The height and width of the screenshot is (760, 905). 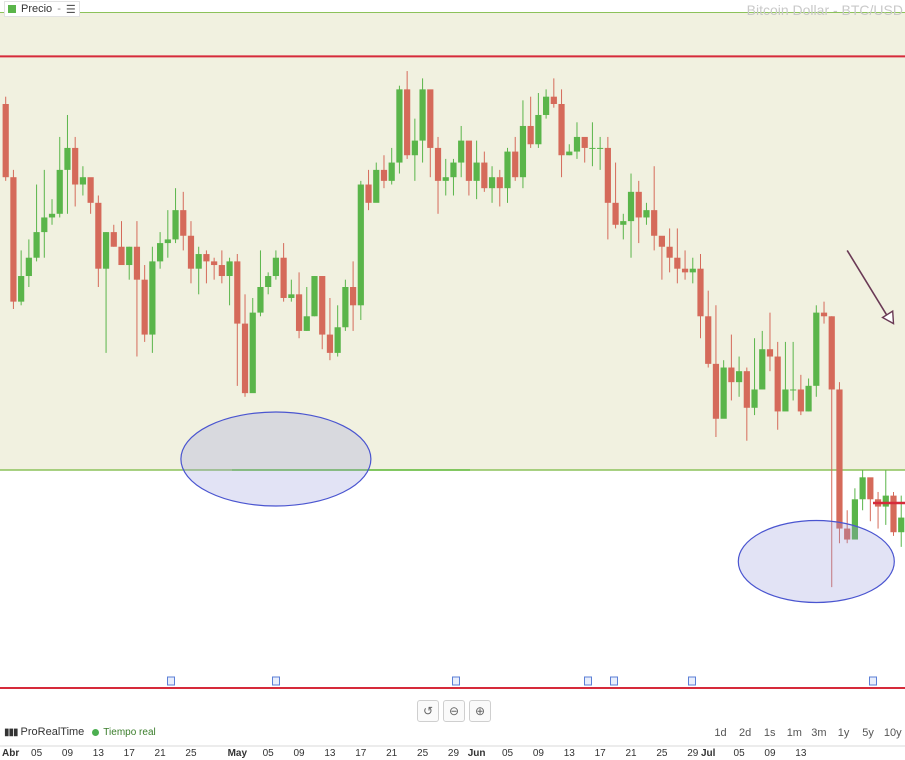 I want to click on period-10y: 10y, so click(x=892, y=733).